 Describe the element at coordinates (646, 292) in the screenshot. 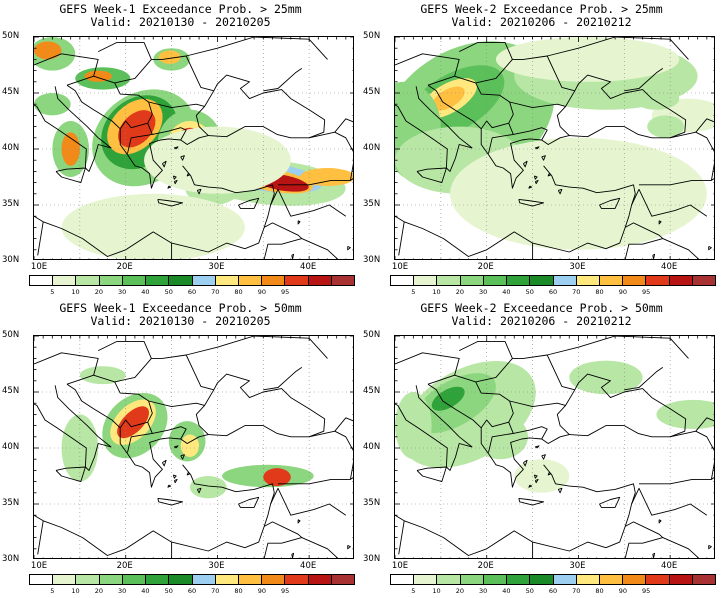

I see `colorbar-label: 95` at that location.